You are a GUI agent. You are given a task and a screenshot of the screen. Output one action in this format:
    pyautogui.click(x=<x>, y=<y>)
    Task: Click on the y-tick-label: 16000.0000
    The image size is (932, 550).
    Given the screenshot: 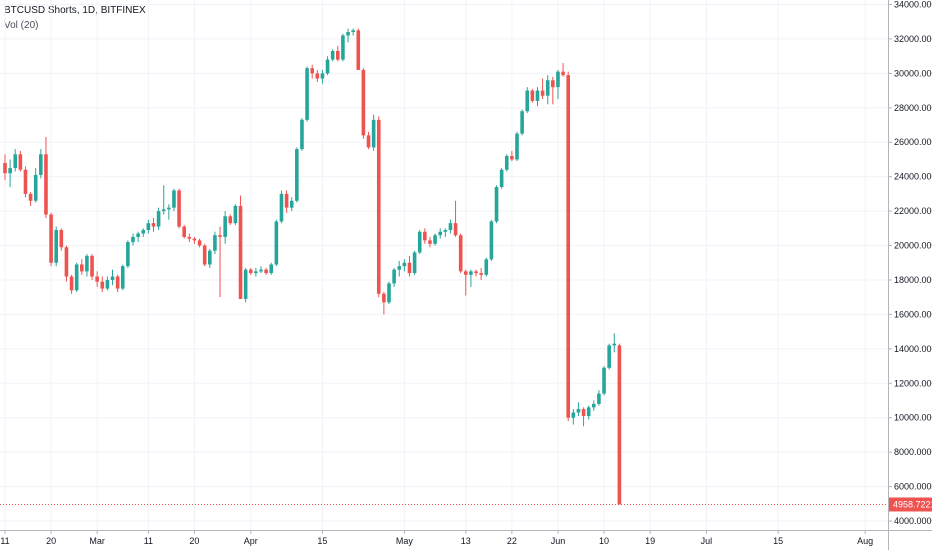 What is the action you would take?
    pyautogui.click(x=913, y=314)
    